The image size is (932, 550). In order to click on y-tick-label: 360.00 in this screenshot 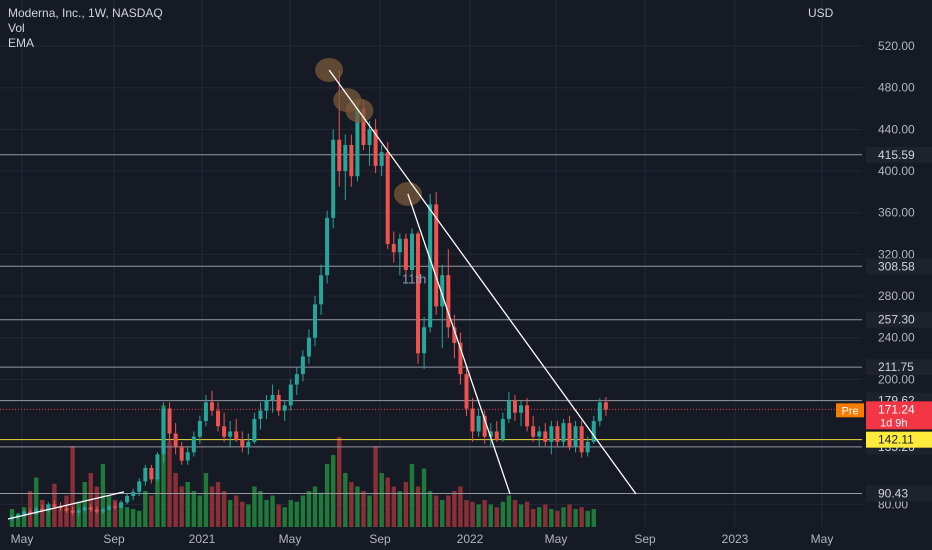, I will do `click(896, 213)`.